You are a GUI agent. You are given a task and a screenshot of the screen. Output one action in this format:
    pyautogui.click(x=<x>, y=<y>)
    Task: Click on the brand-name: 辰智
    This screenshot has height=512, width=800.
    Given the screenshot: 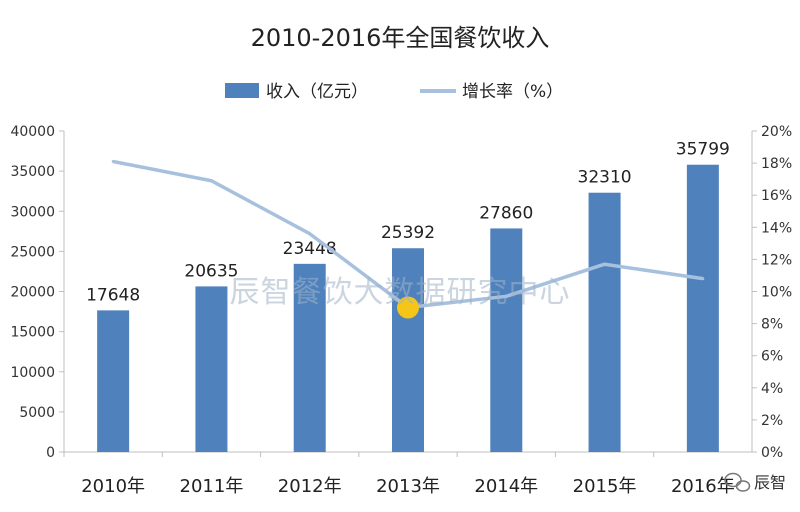 What is the action you would take?
    pyautogui.click(x=770, y=482)
    